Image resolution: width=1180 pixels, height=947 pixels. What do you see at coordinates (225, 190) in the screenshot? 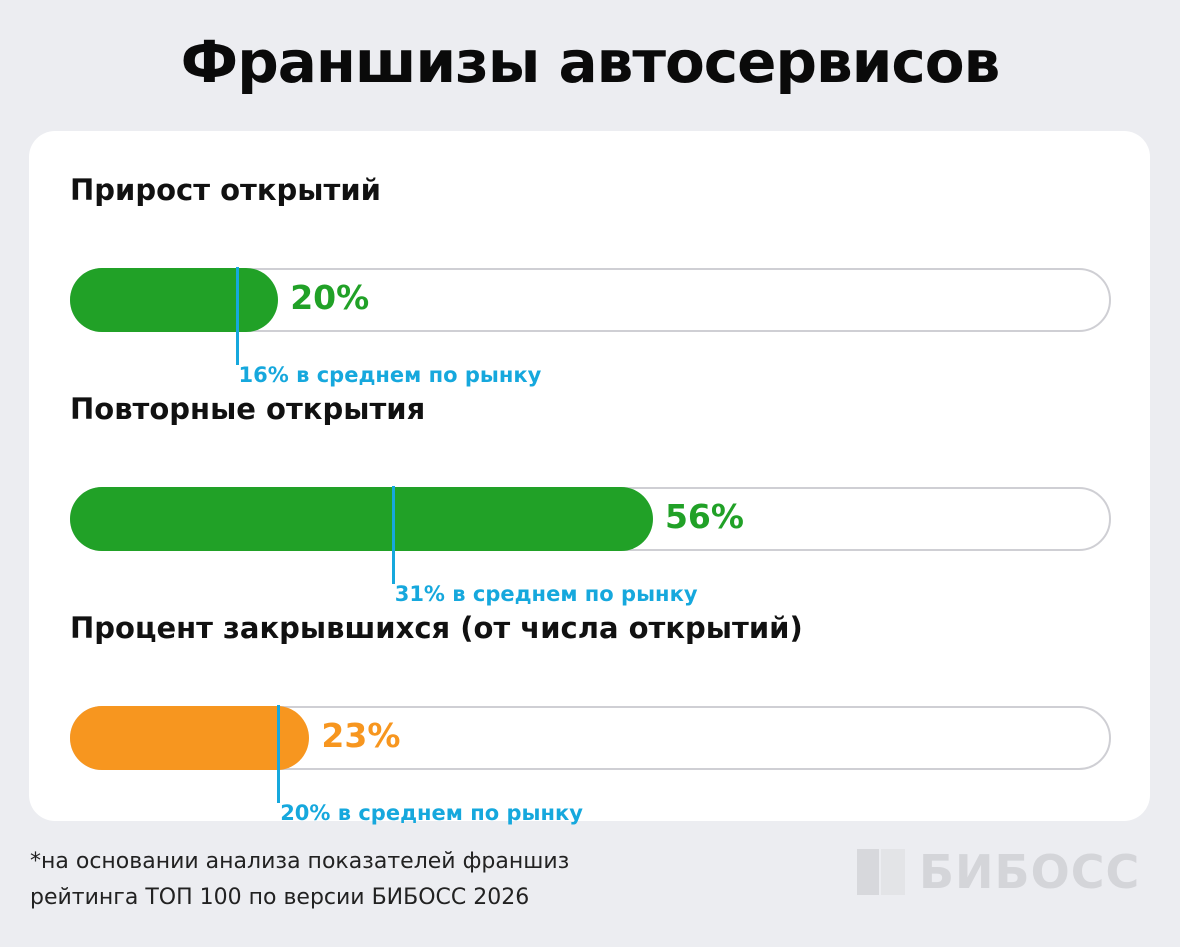
I see `metric-title: Прирост открытий` at bounding box center [225, 190].